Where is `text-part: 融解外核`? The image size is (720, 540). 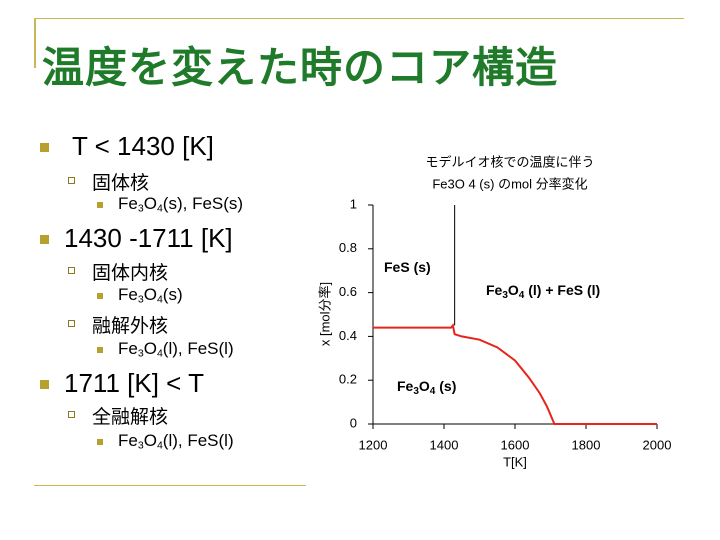
text-part: 融解外核 is located at coordinates (130, 327).